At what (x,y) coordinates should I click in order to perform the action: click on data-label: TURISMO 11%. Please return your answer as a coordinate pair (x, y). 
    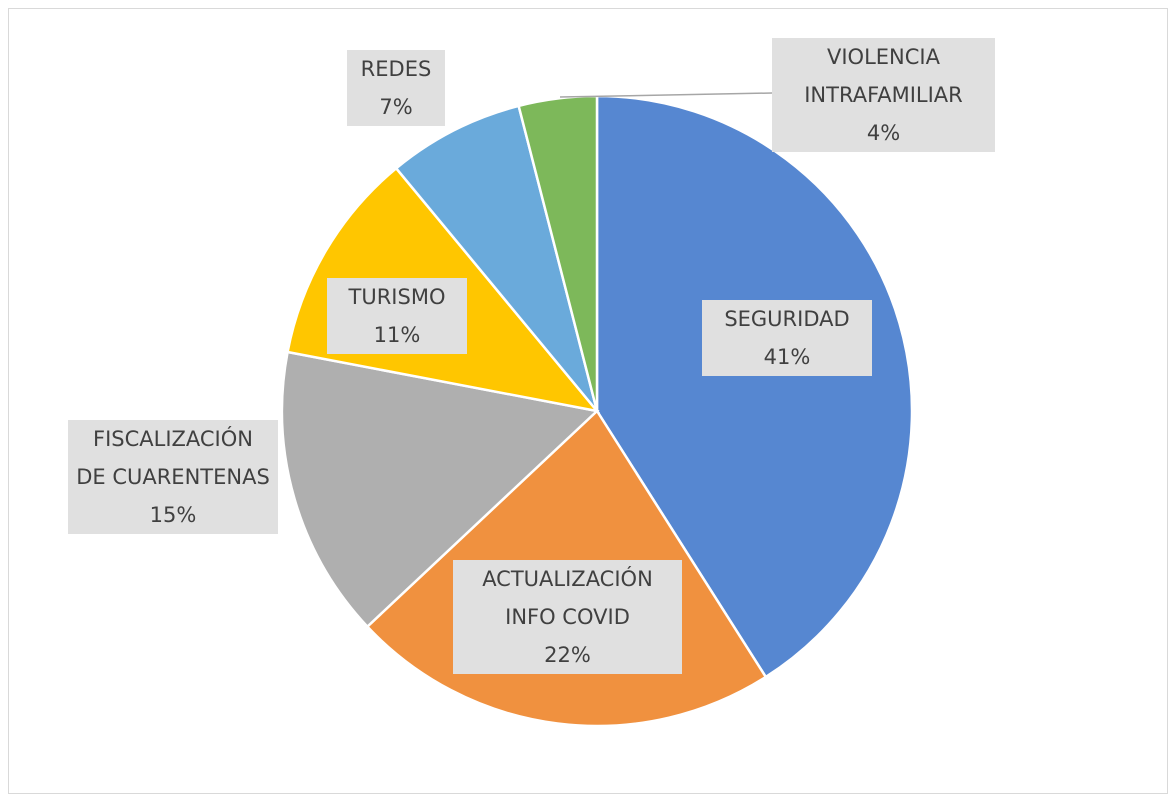
    Looking at the image, I should click on (397, 316).